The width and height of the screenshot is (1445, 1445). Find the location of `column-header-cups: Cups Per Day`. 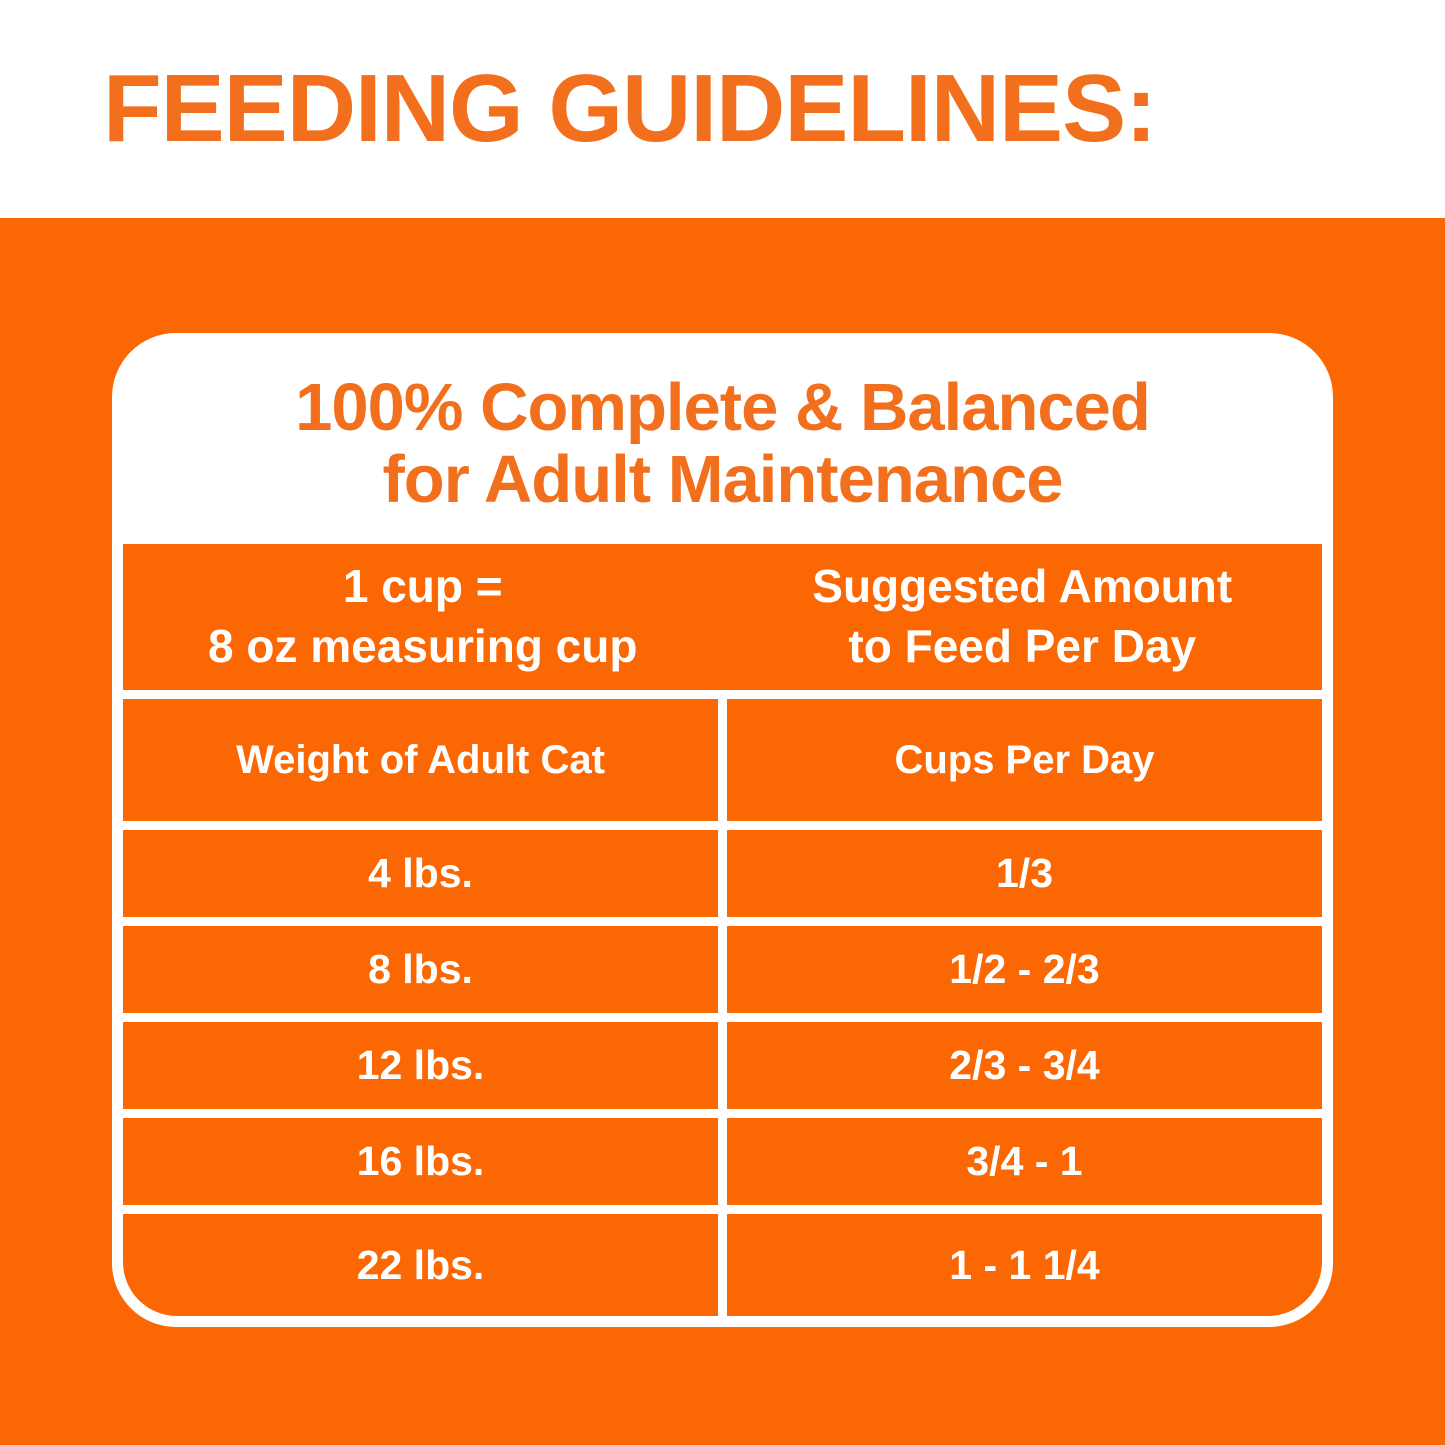

column-header-cups: Cups Per Day is located at coordinates (1024, 760).